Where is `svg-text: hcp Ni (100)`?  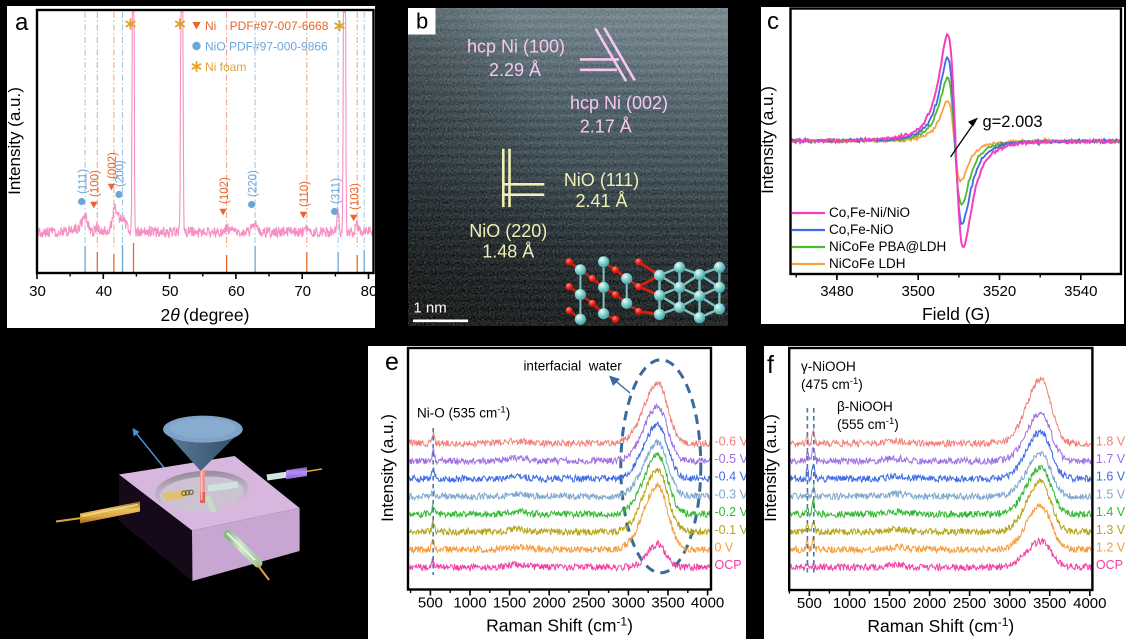 svg-text: hcp Ni (100) is located at coordinates (516, 46).